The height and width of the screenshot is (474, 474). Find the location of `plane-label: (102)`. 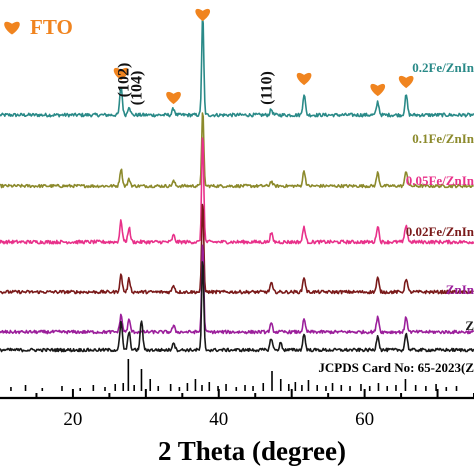

plane-label: (102) is located at coordinates (123, 80).